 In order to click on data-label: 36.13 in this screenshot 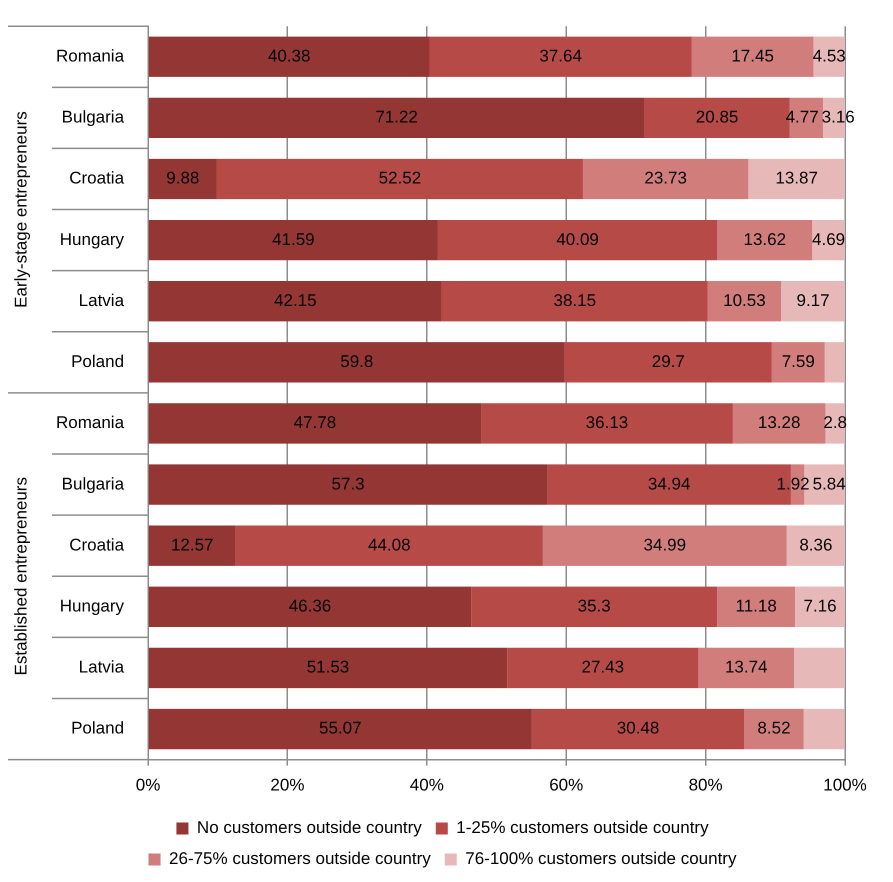, I will do `click(607, 422)`.